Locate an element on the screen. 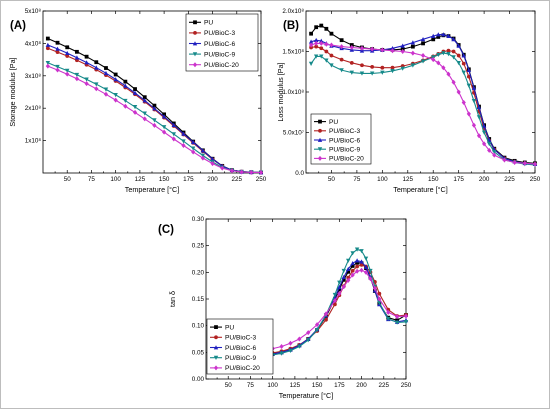 The width and height of the screenshot is (550, 413). x-tick-label: 225 is located at coordinates (384, 385).